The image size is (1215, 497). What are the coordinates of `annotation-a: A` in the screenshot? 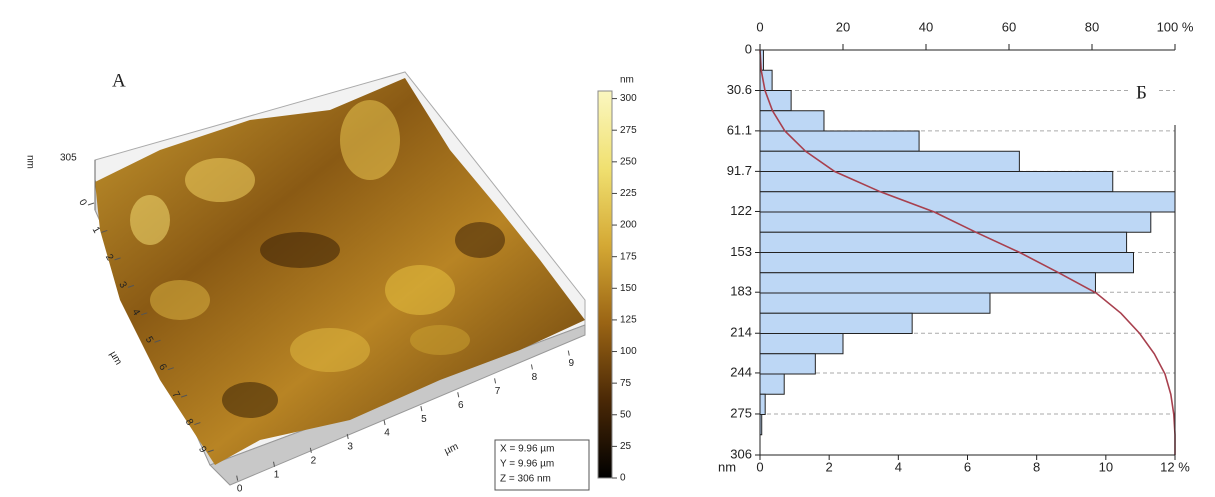 It's located at (119, 80).